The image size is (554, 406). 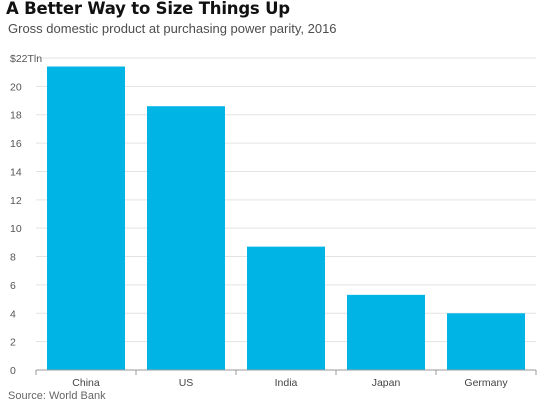 I want to click on x-axis-labels: China US India Japan Germany, so click(x=290, y=383).